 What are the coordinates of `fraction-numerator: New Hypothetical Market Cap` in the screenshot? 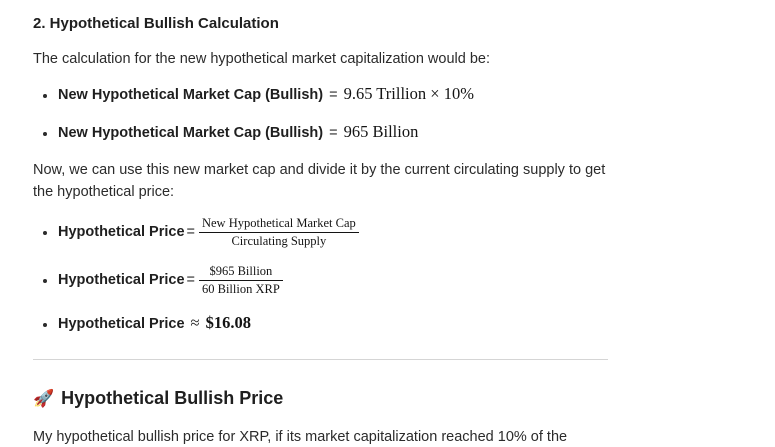 It's located at (278, 224).